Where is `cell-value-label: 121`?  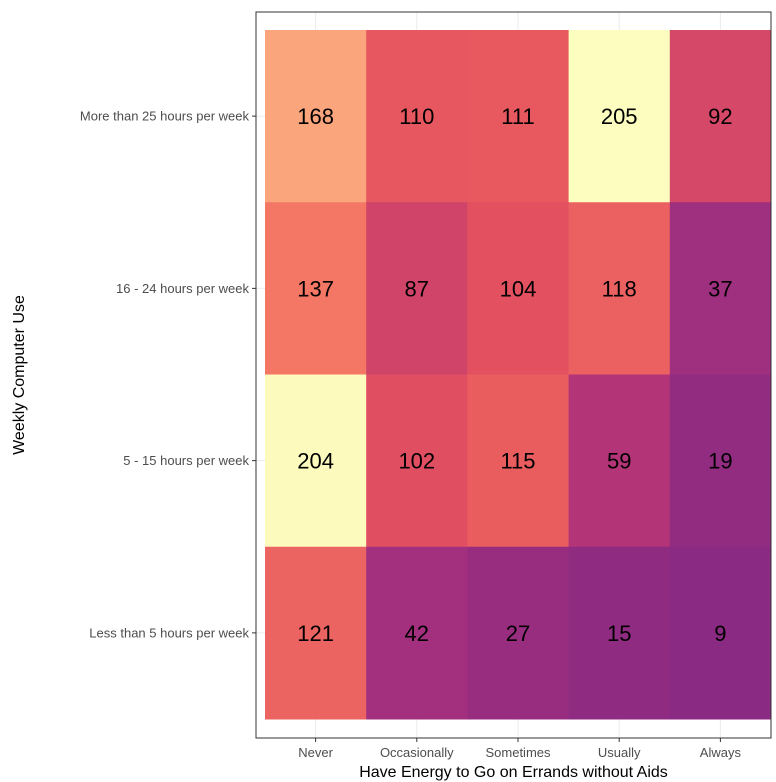
cell-value-label: 121 is located at coordinates (315, 633).